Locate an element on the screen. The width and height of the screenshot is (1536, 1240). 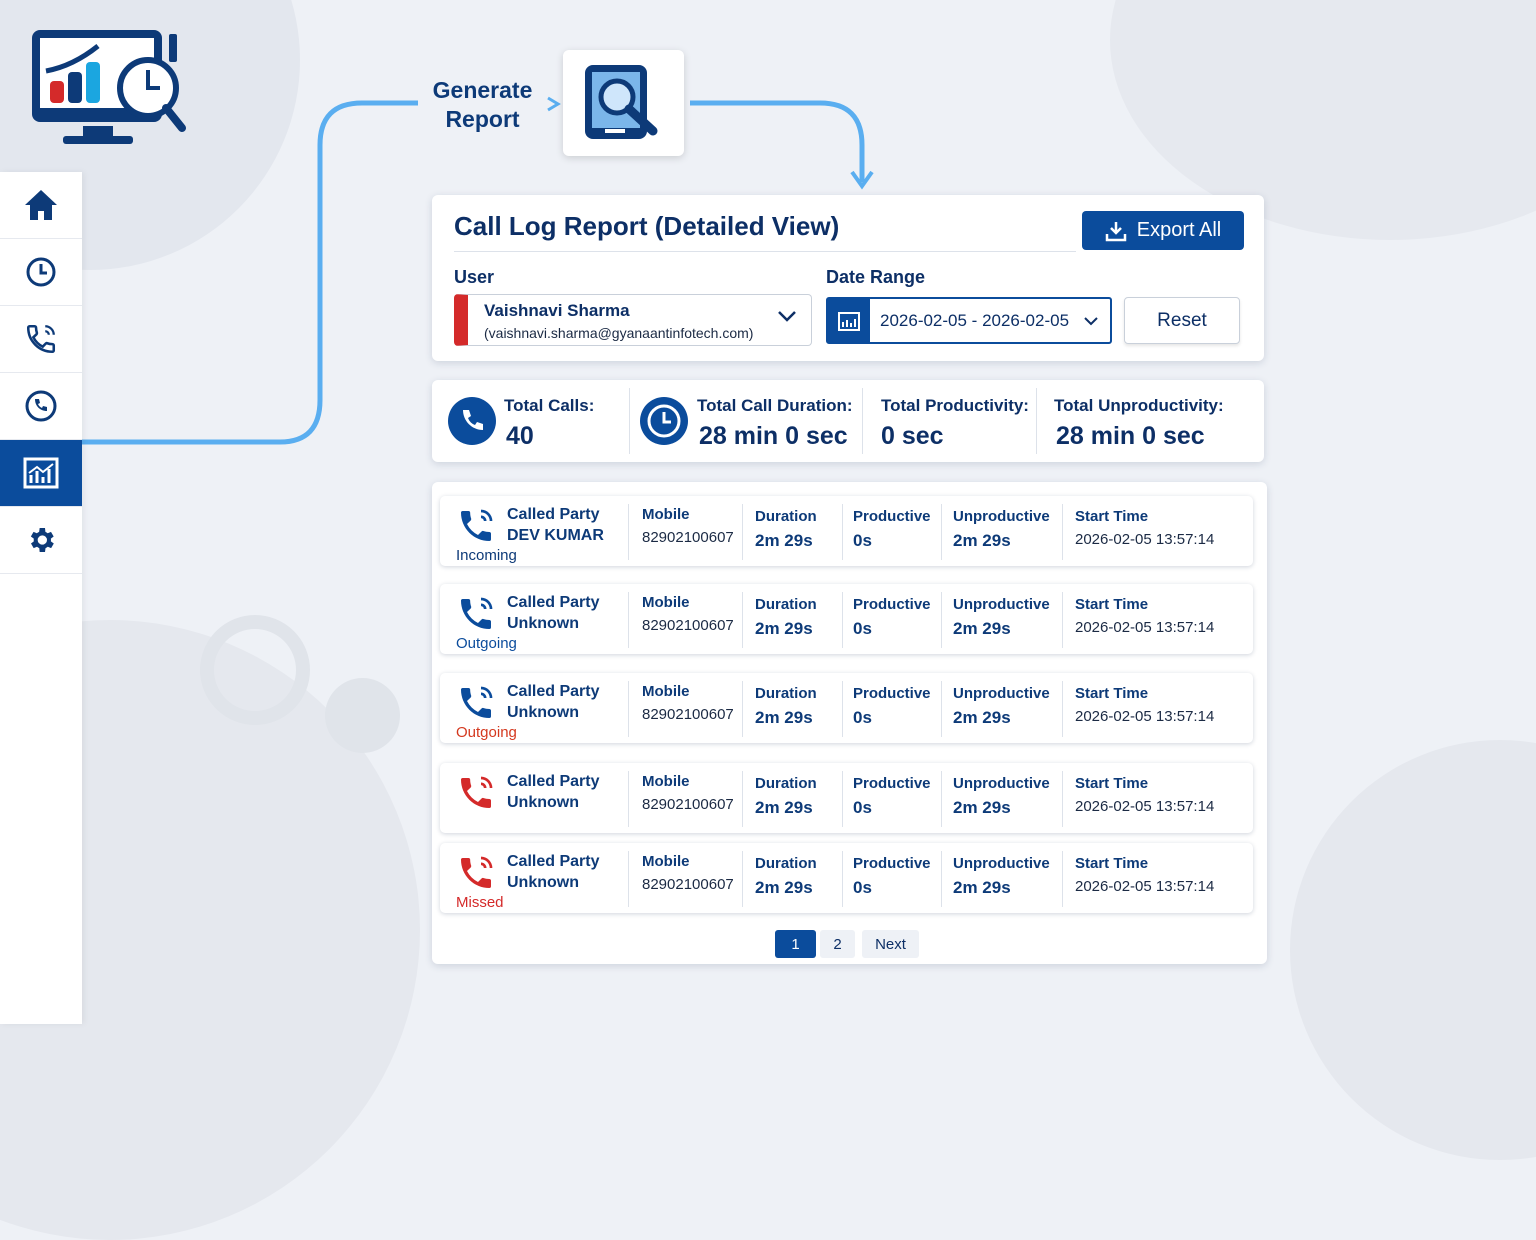
date-range-value: 2026-02-05 - 2026-02-05 is located at coordinates (975, 320).